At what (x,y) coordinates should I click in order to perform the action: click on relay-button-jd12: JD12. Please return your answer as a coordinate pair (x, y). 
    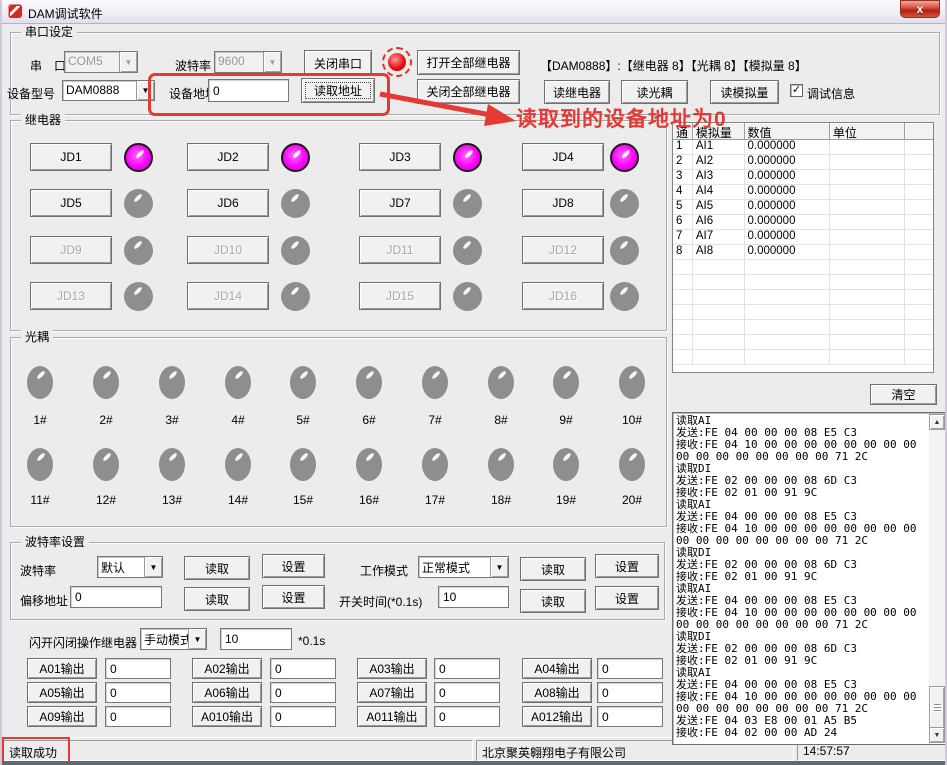
    Looking at the image, I should click on (563, 250).